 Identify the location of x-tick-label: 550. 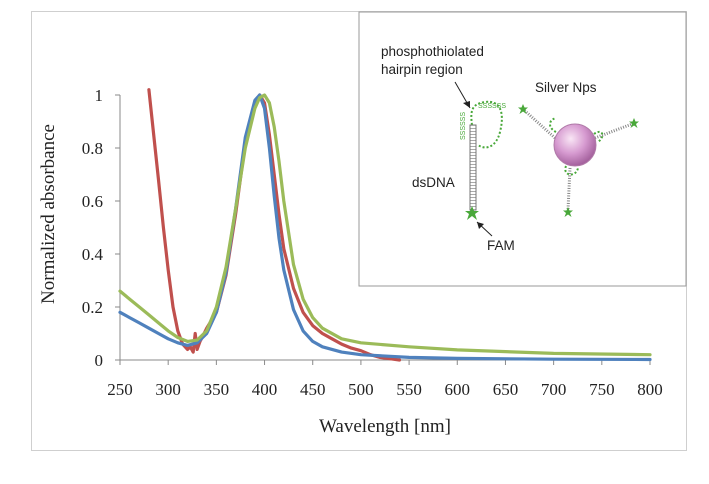
(409, 389).